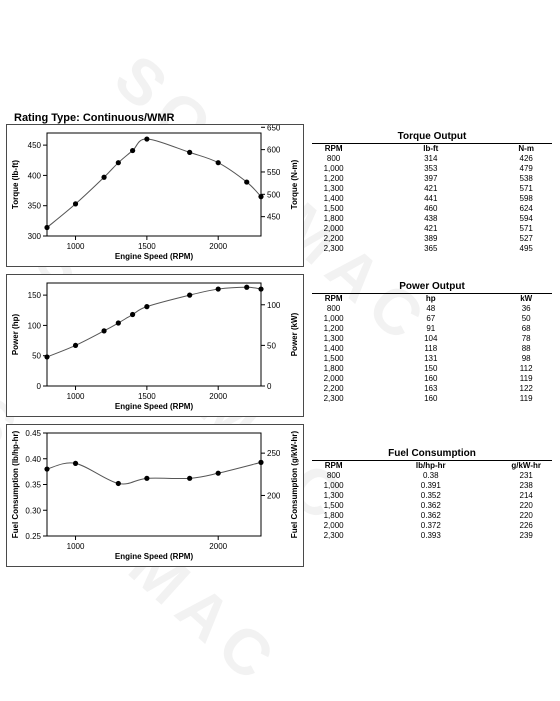 The image size is (560, 701). What do you see at coordinates (526, 148) in the screenshot?
I see `column-header: N-m` at bounding box center [526, 148].